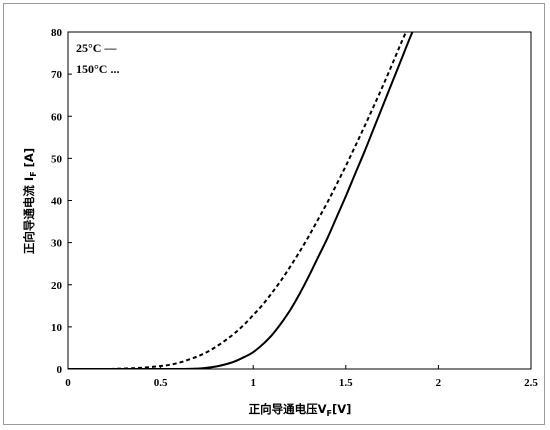  I want to click on y-tick-label: 50, so click(57, 159).